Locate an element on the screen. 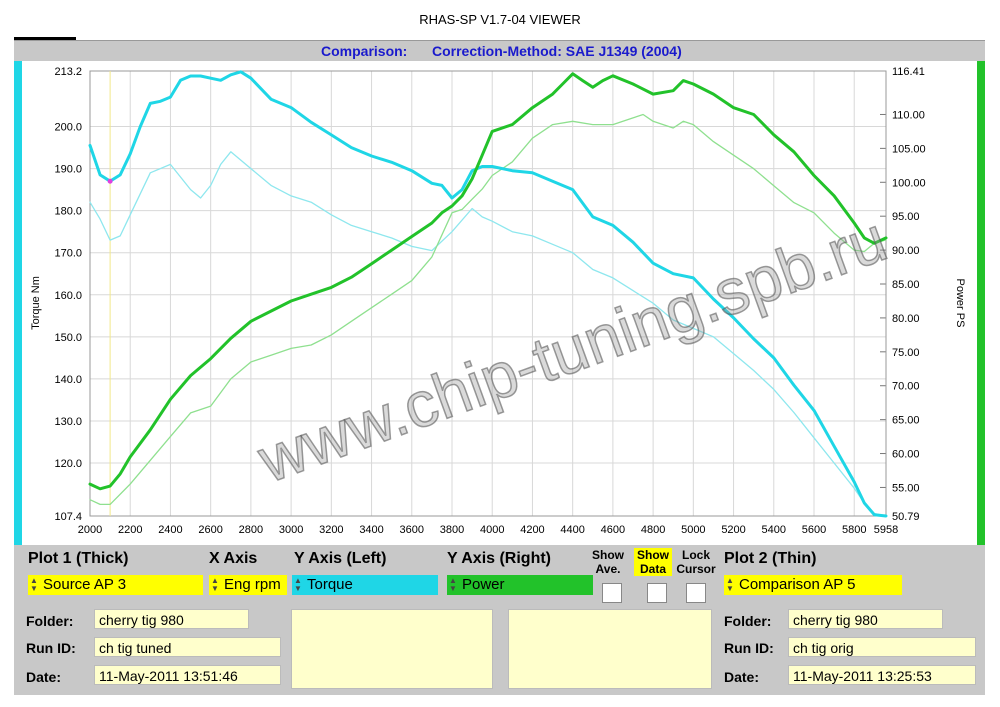 This screenshot has width=1000, height=707. y-left-tick-label: 150.0 is located at coordinates (68, 338).